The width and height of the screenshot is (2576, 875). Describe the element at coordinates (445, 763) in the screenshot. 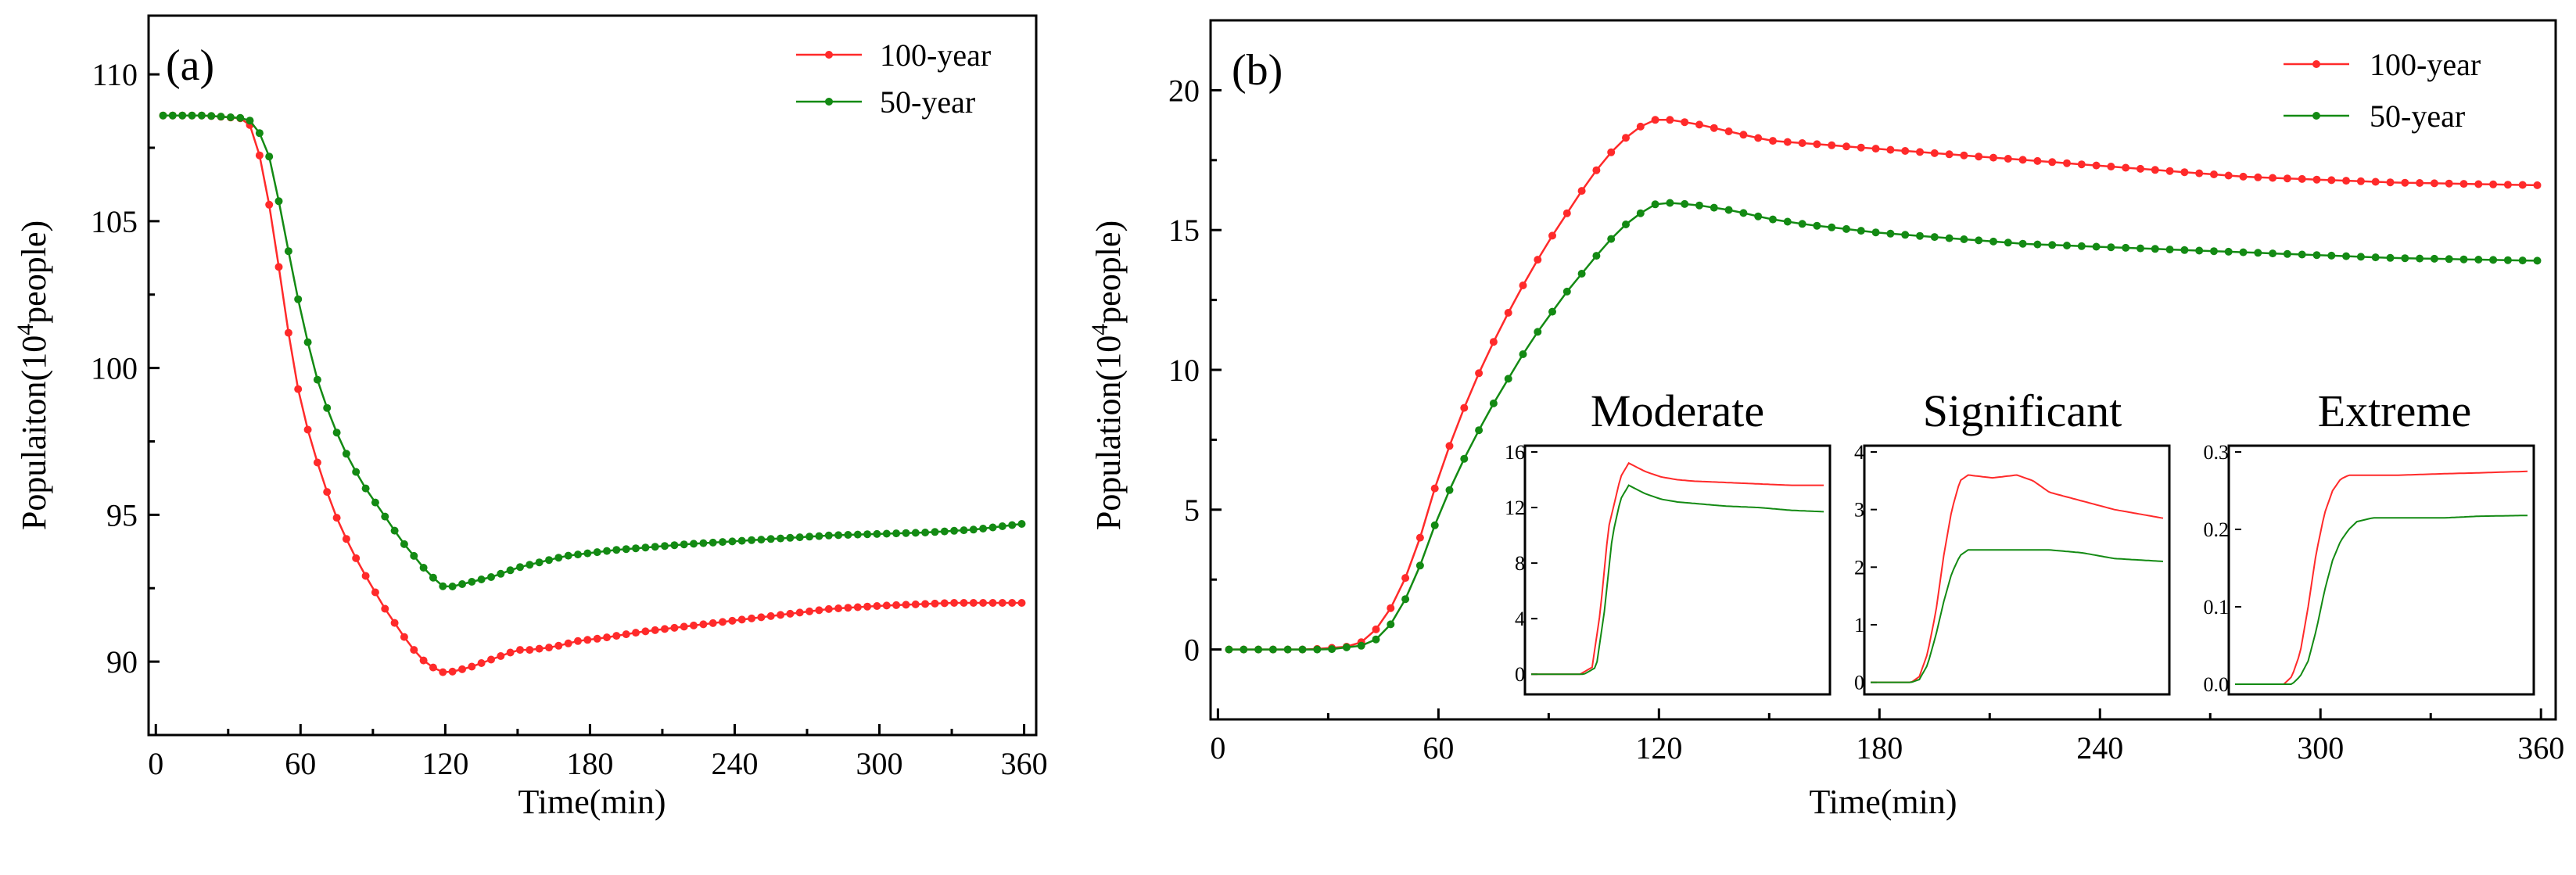

I see `x-tick-label: 120` at that location.